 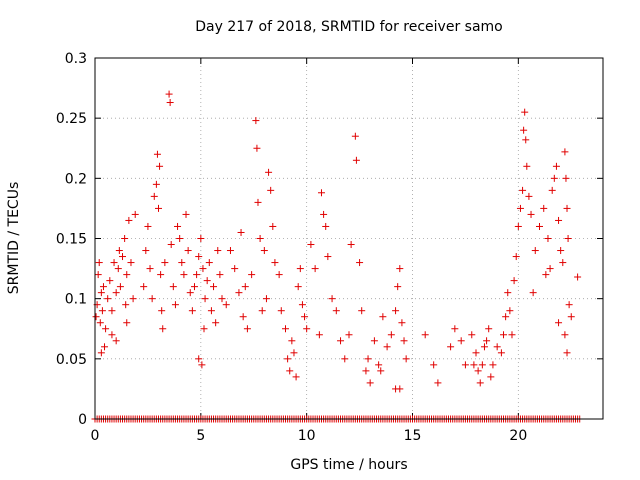 What do you see at coordinates (76, 300) in the screenshot?
I see `y-tick-label: 0.1` at bounding box center [76, 300].